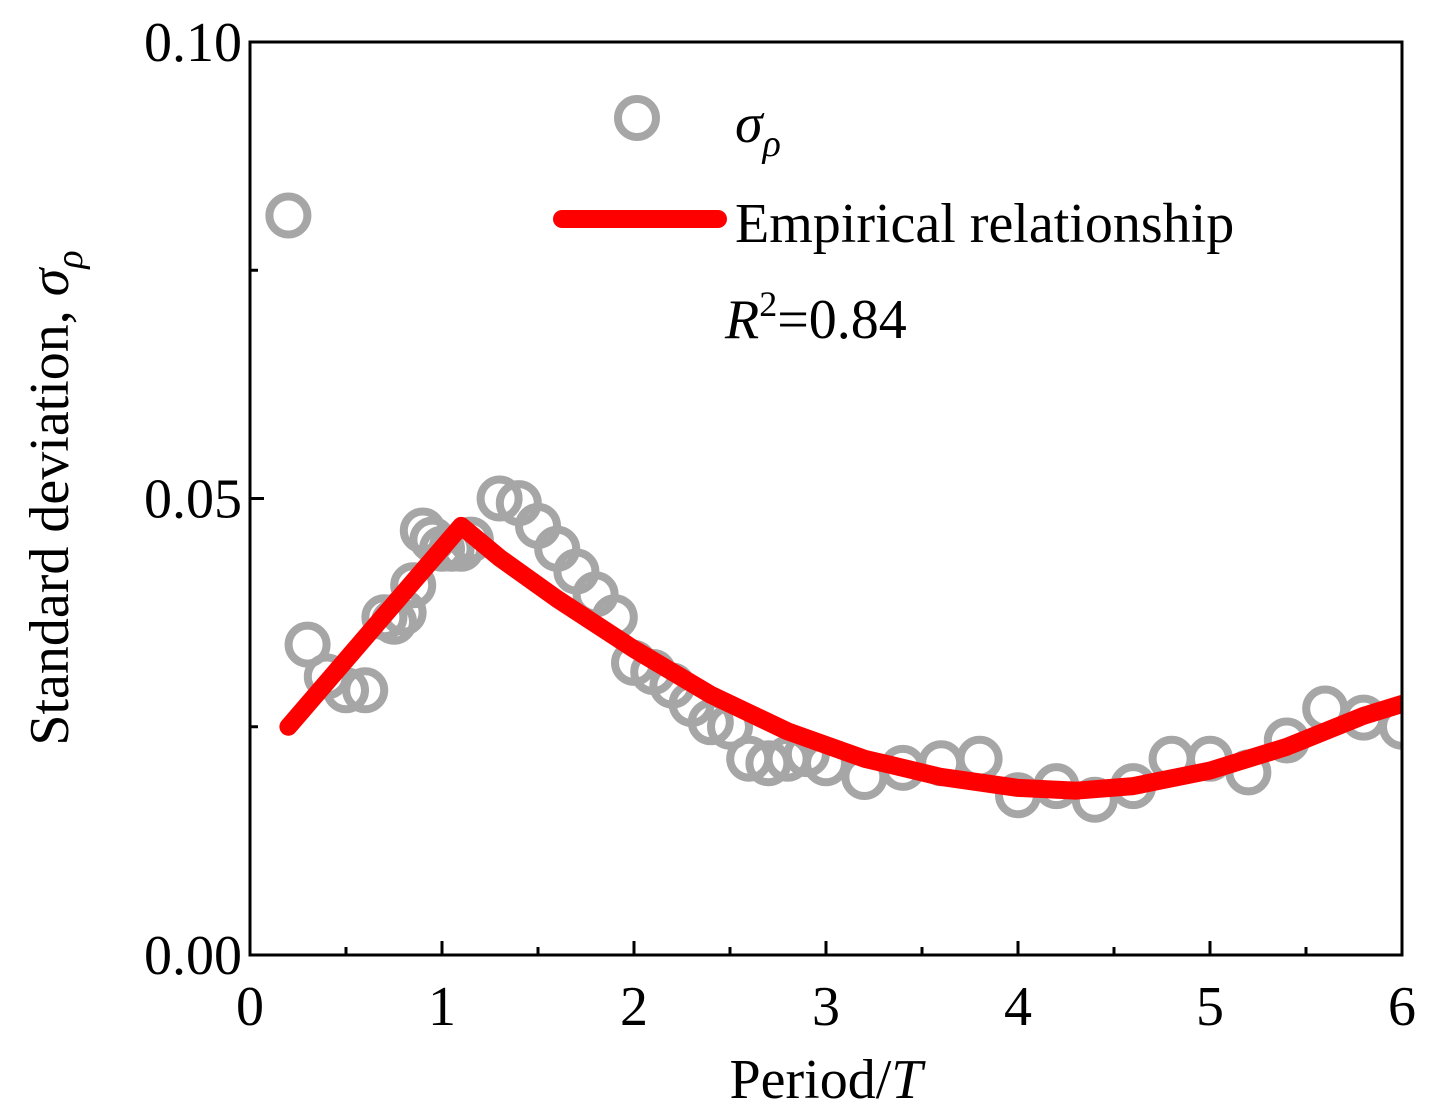 The image size is (1436, 1117). Describe the element at coordinates (1402, 1007) in the screenshot. I see `x-tick-label: 6` at that location.